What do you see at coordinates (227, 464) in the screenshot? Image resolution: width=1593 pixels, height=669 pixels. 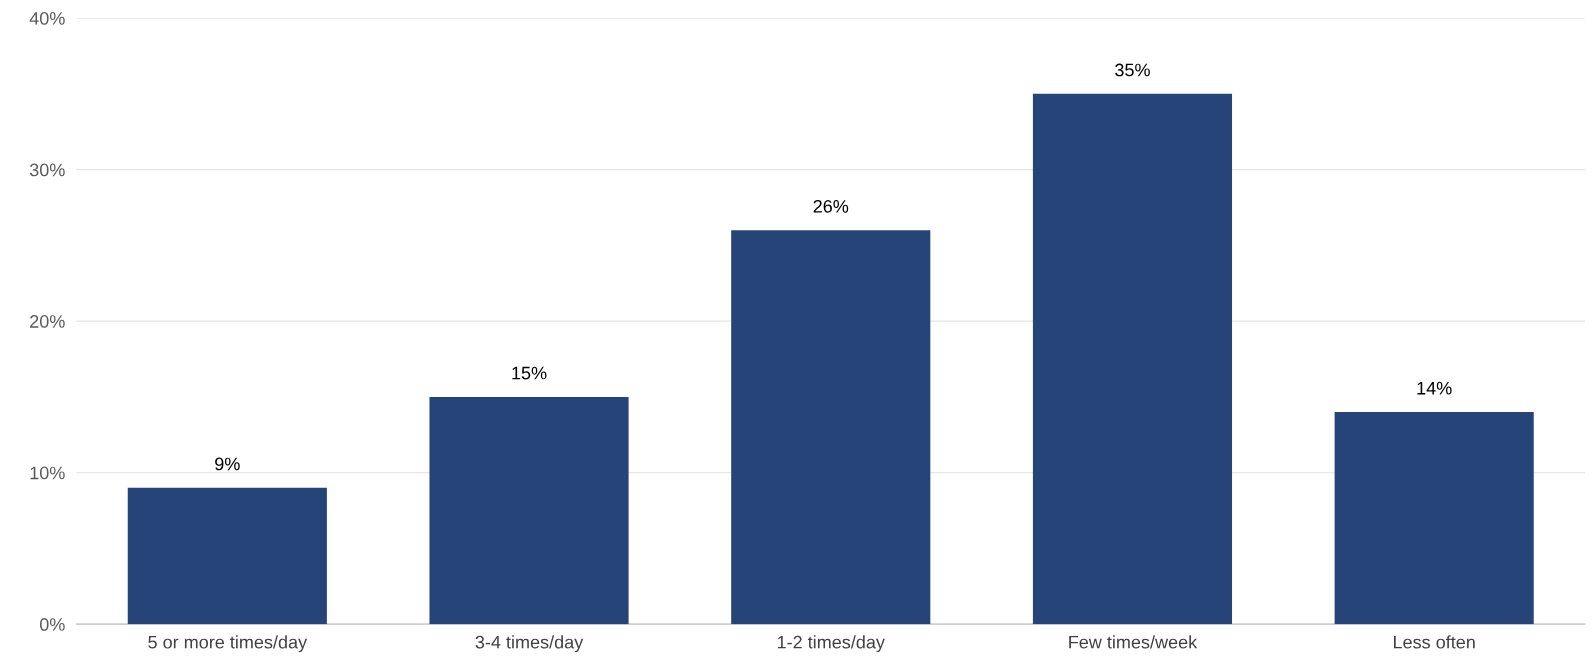 I see `data-label: 9%` at bounding box center [227, 464].